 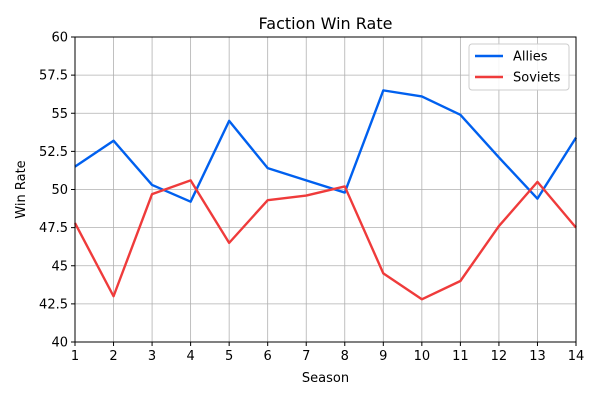 What do you see at coordinates (59, 190) in the screenshot?
I see `y-tick-label: 50` at bounding box center [59, 190].